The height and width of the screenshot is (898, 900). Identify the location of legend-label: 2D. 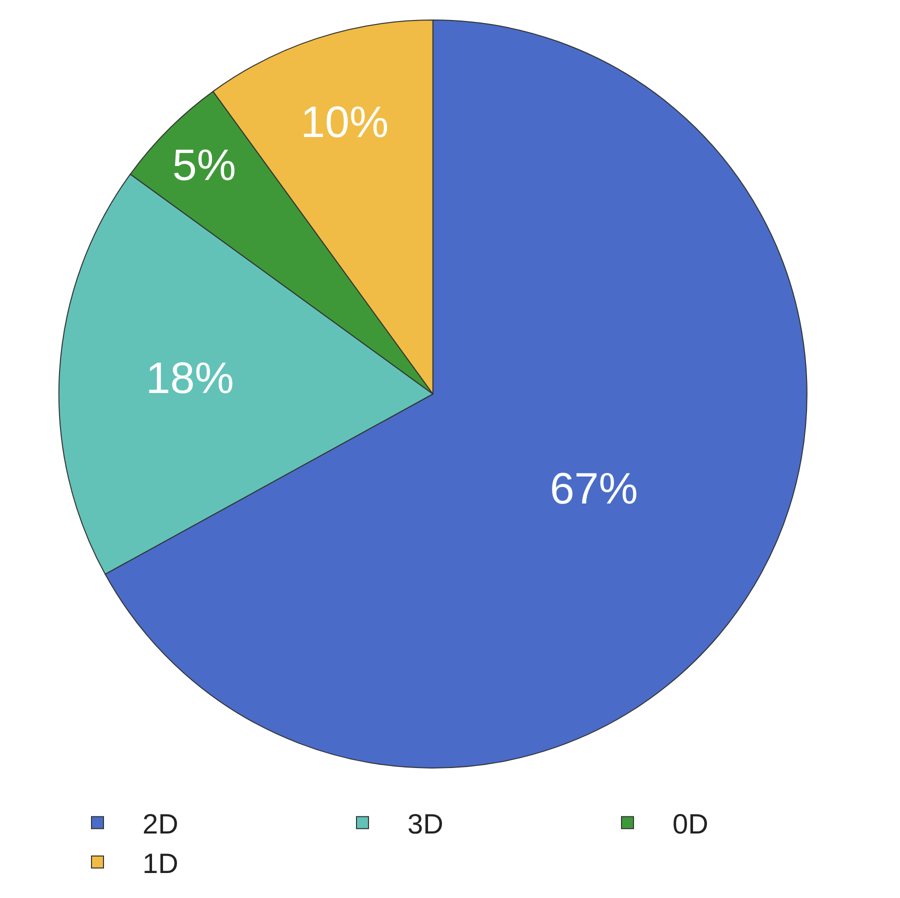
(160, 824).